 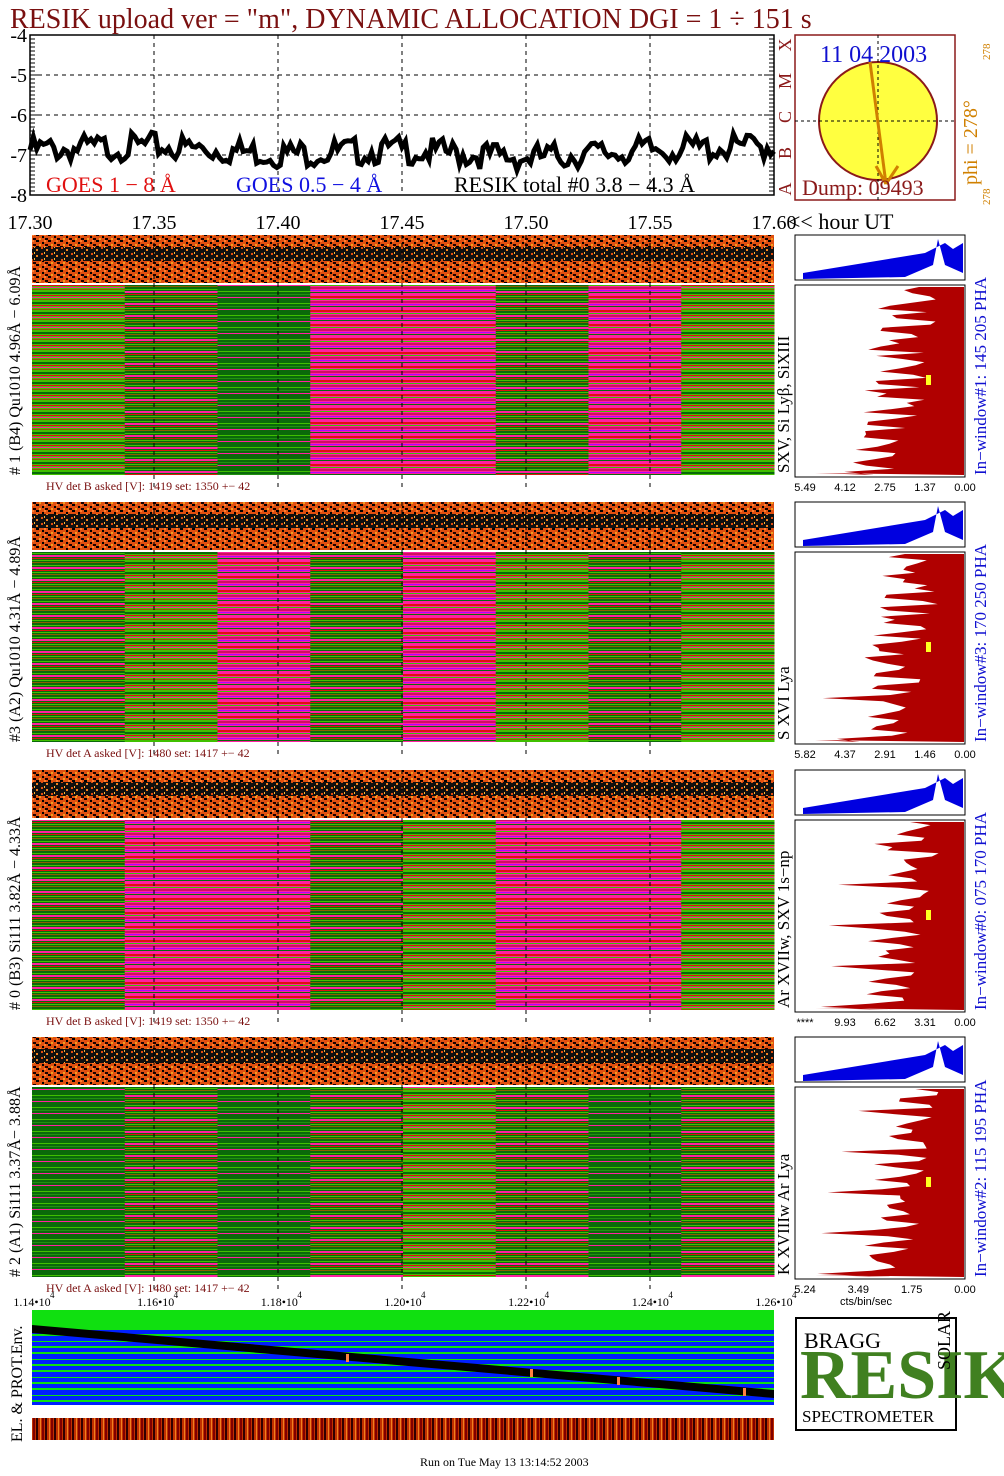 What do you see at coordinates (804, 755) in the screenshot?
I see `pha-tick-label: 5.82` at bounding box center [804, 755].